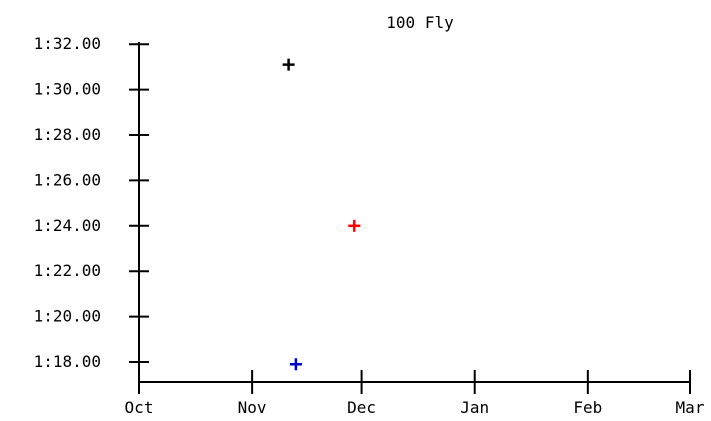 This screenshot has height=421, width=711. Describe the element at coordinates (67, 43) in the screenshot. I see `y-tick-label: 1:32.00` at that location.